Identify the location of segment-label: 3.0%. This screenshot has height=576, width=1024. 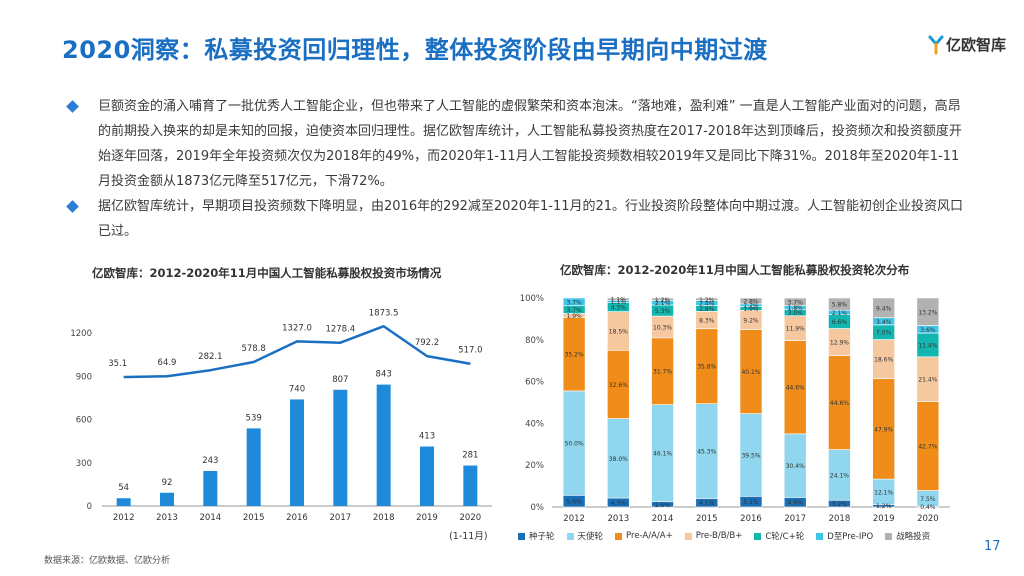
(796, 313).